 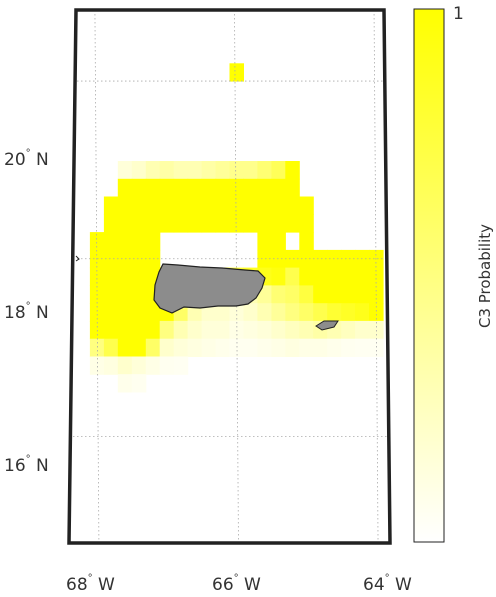 What do you see at coordinates (26, 312) in the screenshot?
I see `lat-label-18: 18° N` at bounding box center [26, 312].